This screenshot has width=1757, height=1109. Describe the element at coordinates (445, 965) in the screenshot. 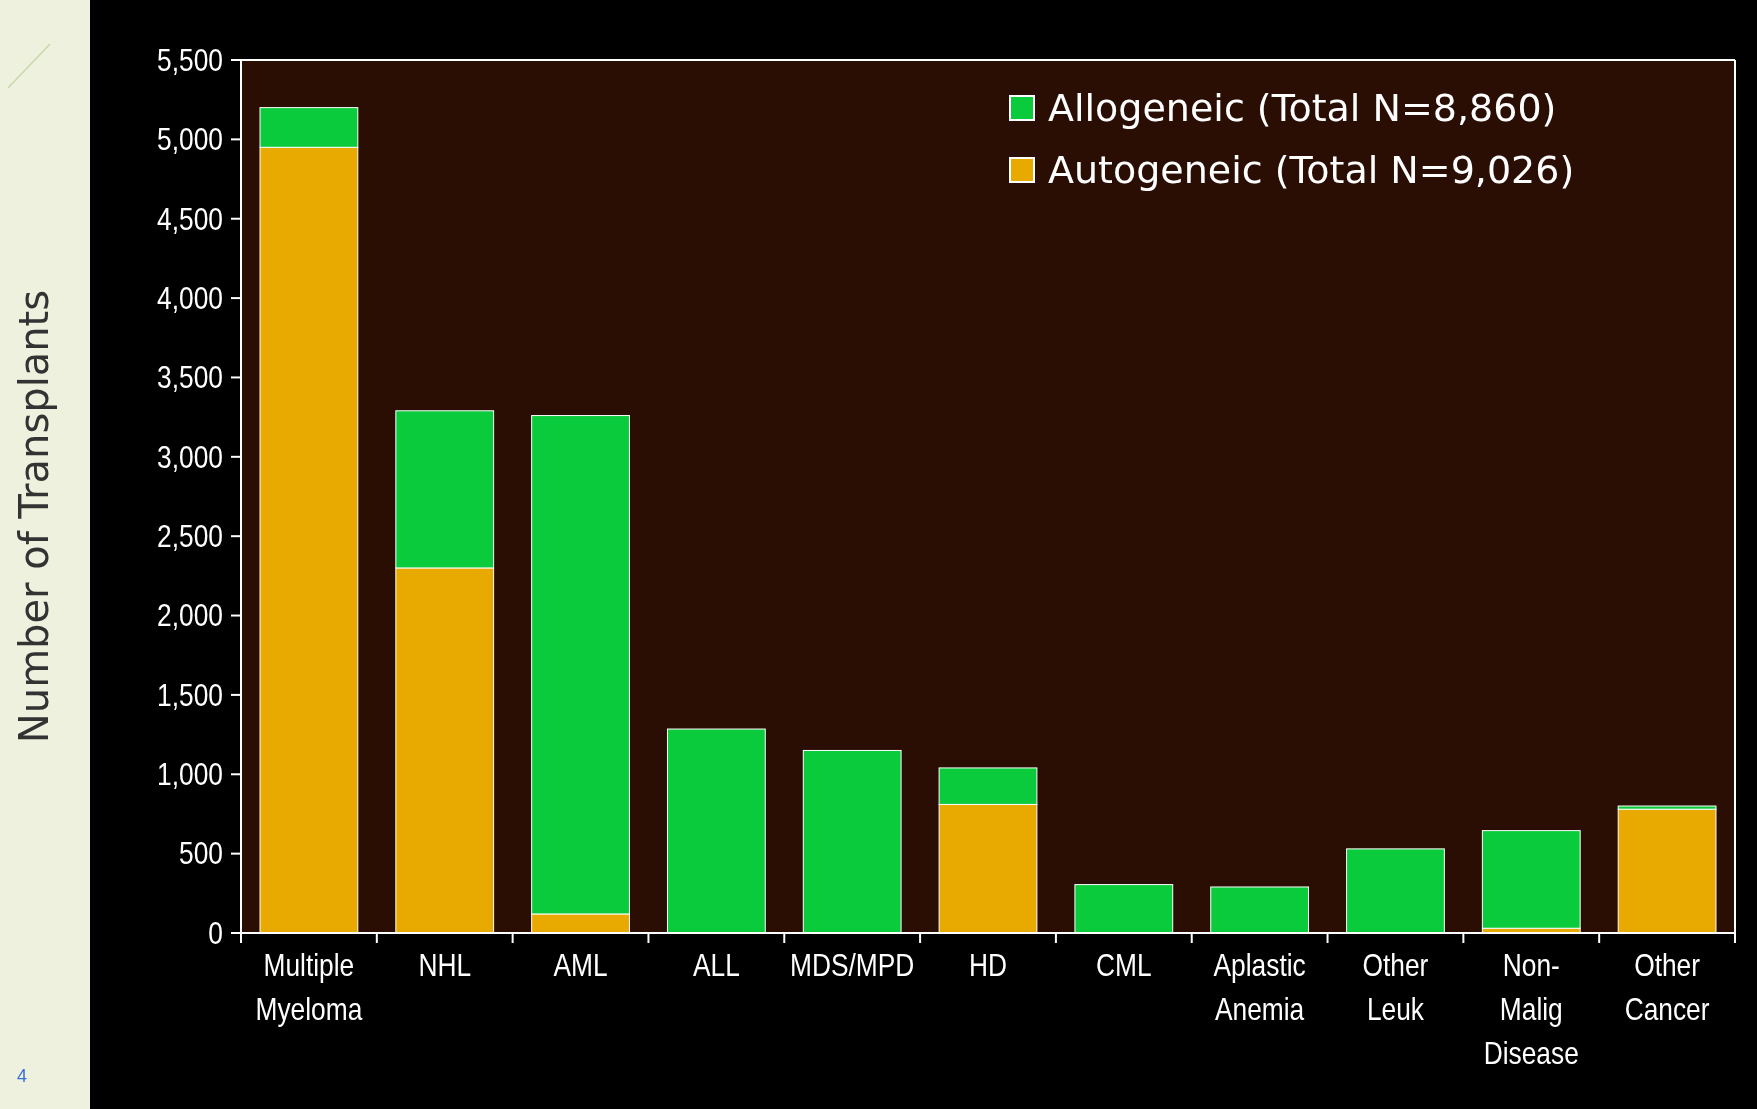

I see `x-tick-label: NHL` at that location.